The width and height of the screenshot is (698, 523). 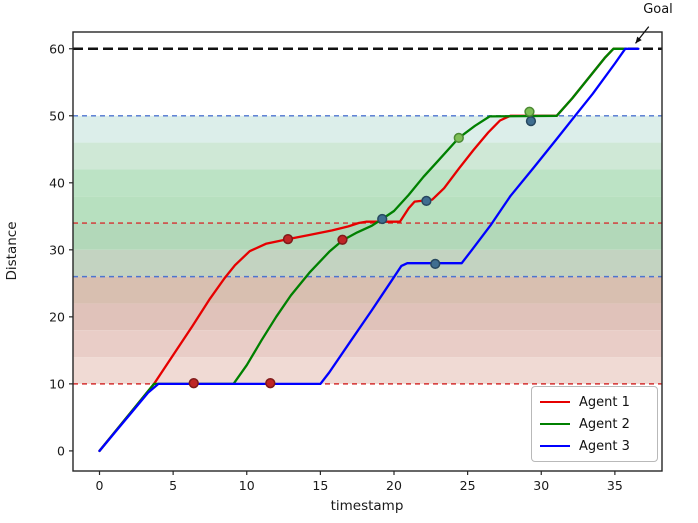 What do you see at coordinates (57, 115) in the screenshot?
I see `y-tick-label-50: 50` at bounding box center [57, 115].